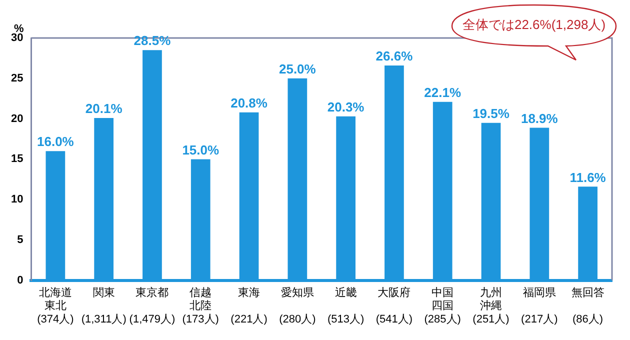 This screenshot has width=630, height=340. Describe the element at coordinates (249, 102) in the screenshot. I see `data-label: 20.8%` at that location.